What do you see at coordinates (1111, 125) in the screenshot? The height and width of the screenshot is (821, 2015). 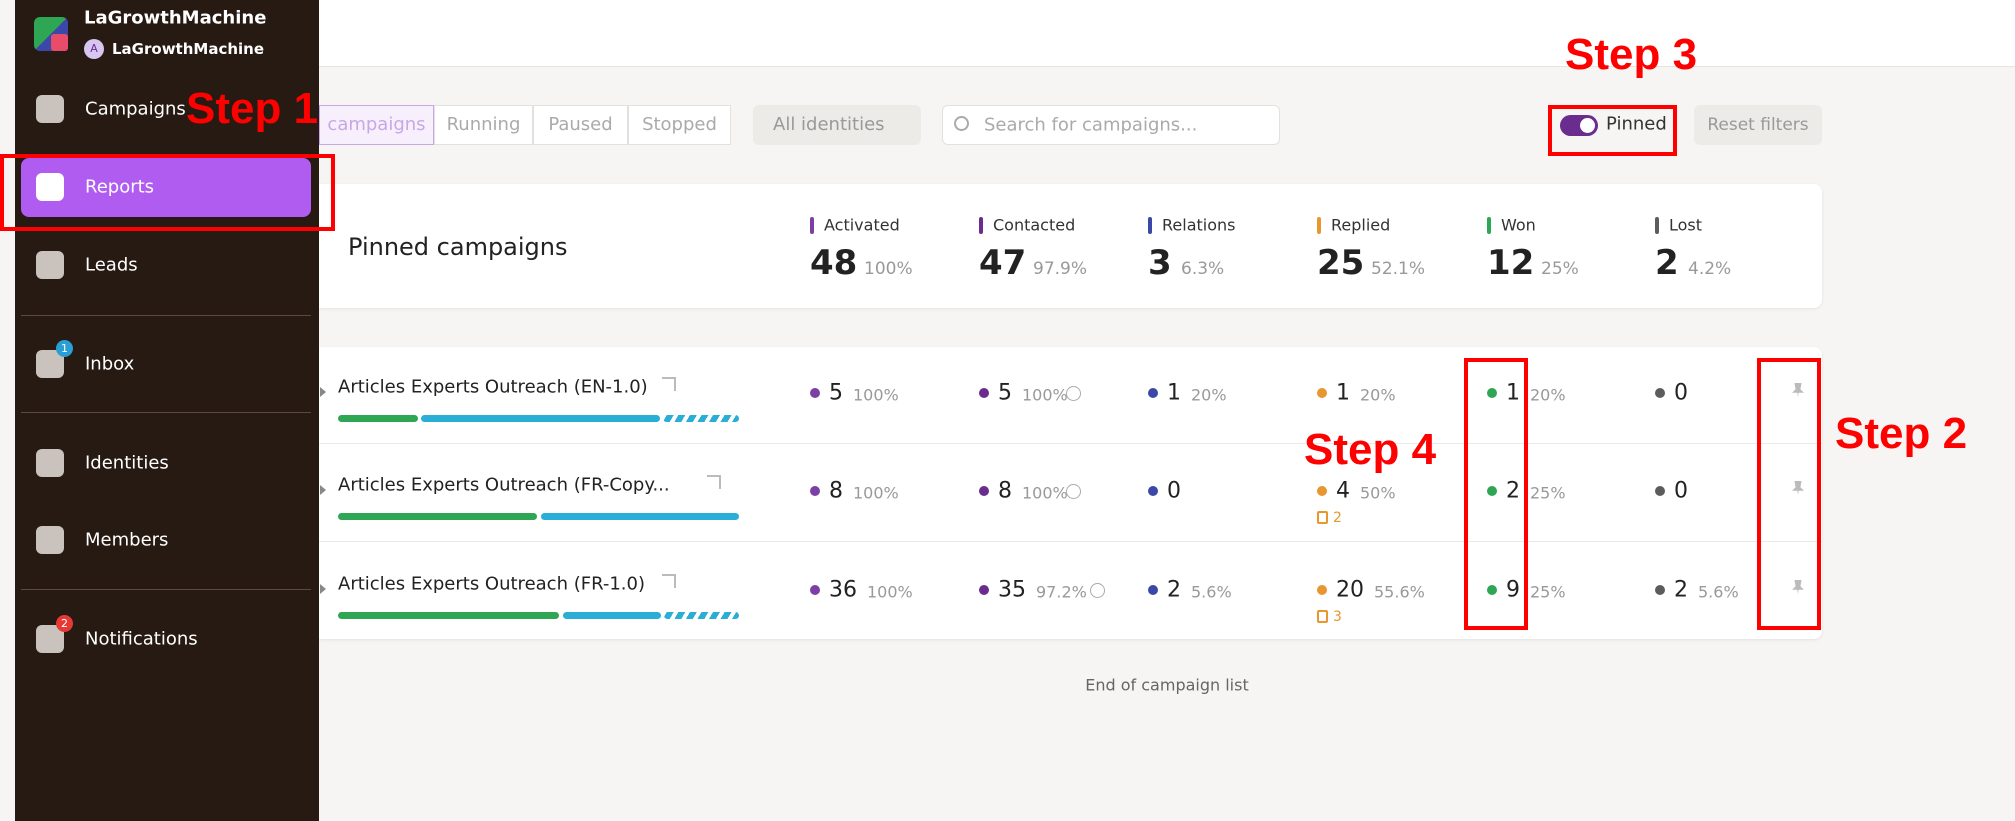 I see `search-box` at bounding box center [1111, 125].